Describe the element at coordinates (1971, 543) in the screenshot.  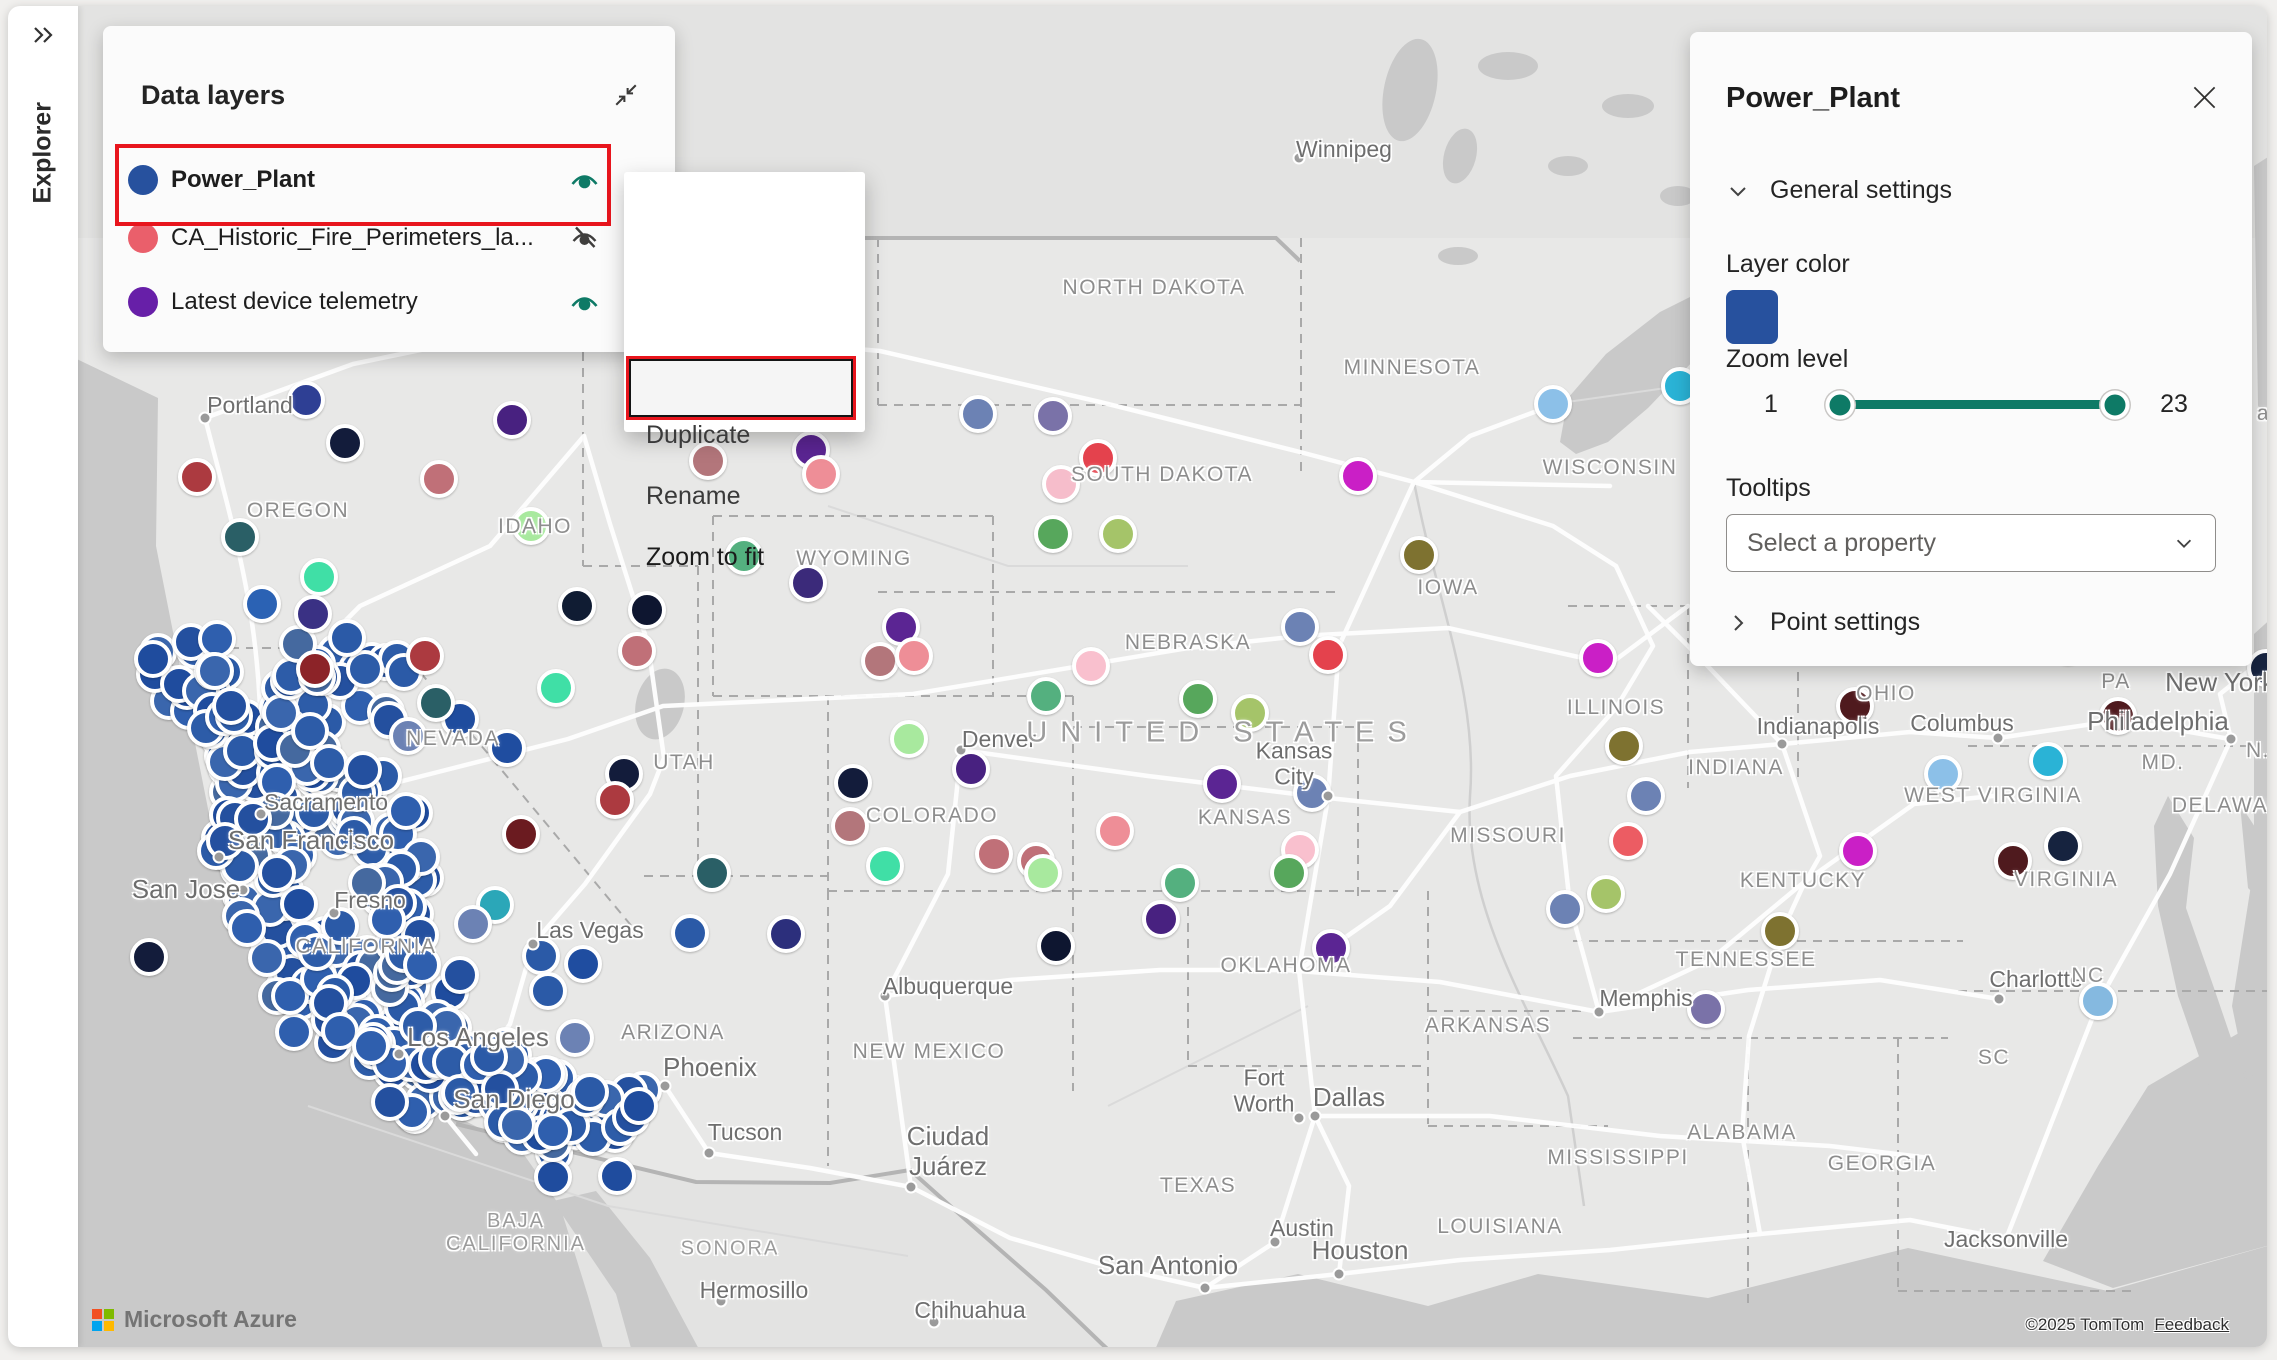
I see `tooltips-property-select: Select a property` at that location.